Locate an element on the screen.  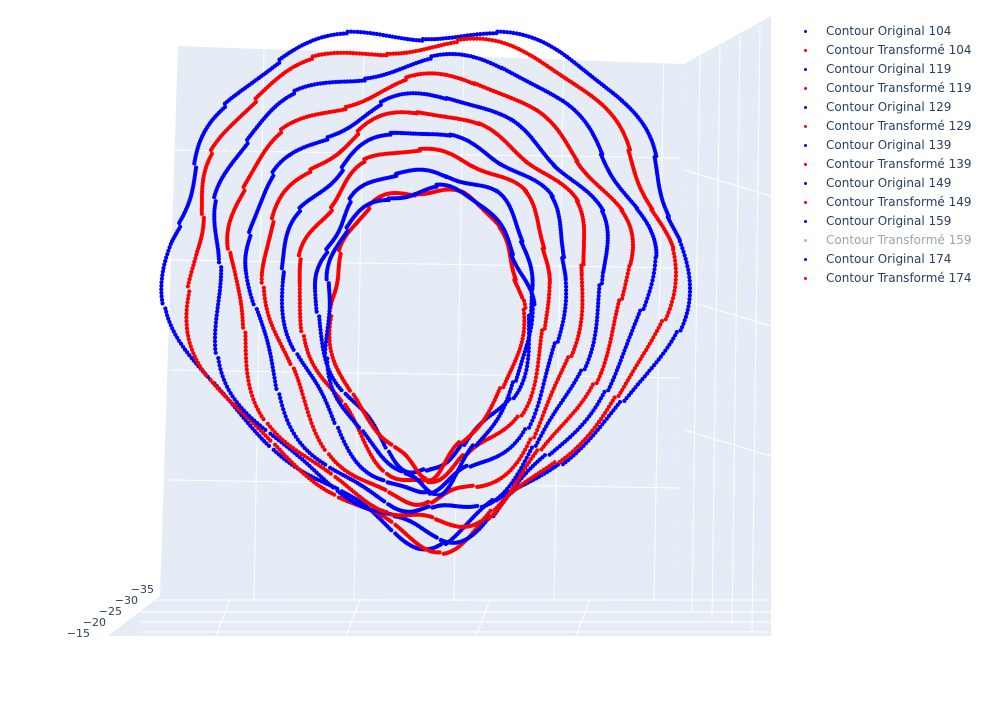
legend-item: Contour Original 129 is located at coordinates (888, 107).